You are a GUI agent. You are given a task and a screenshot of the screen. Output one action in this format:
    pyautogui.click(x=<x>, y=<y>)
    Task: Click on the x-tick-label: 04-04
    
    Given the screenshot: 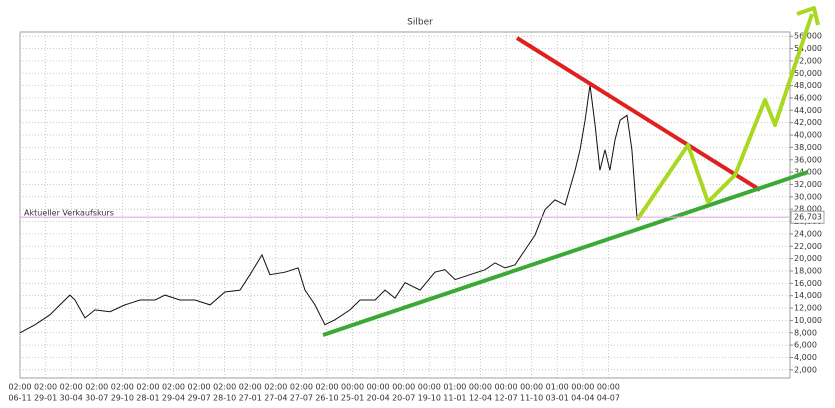 What is the action you would take?
    pyautogui.click(x=582, y=398)
    